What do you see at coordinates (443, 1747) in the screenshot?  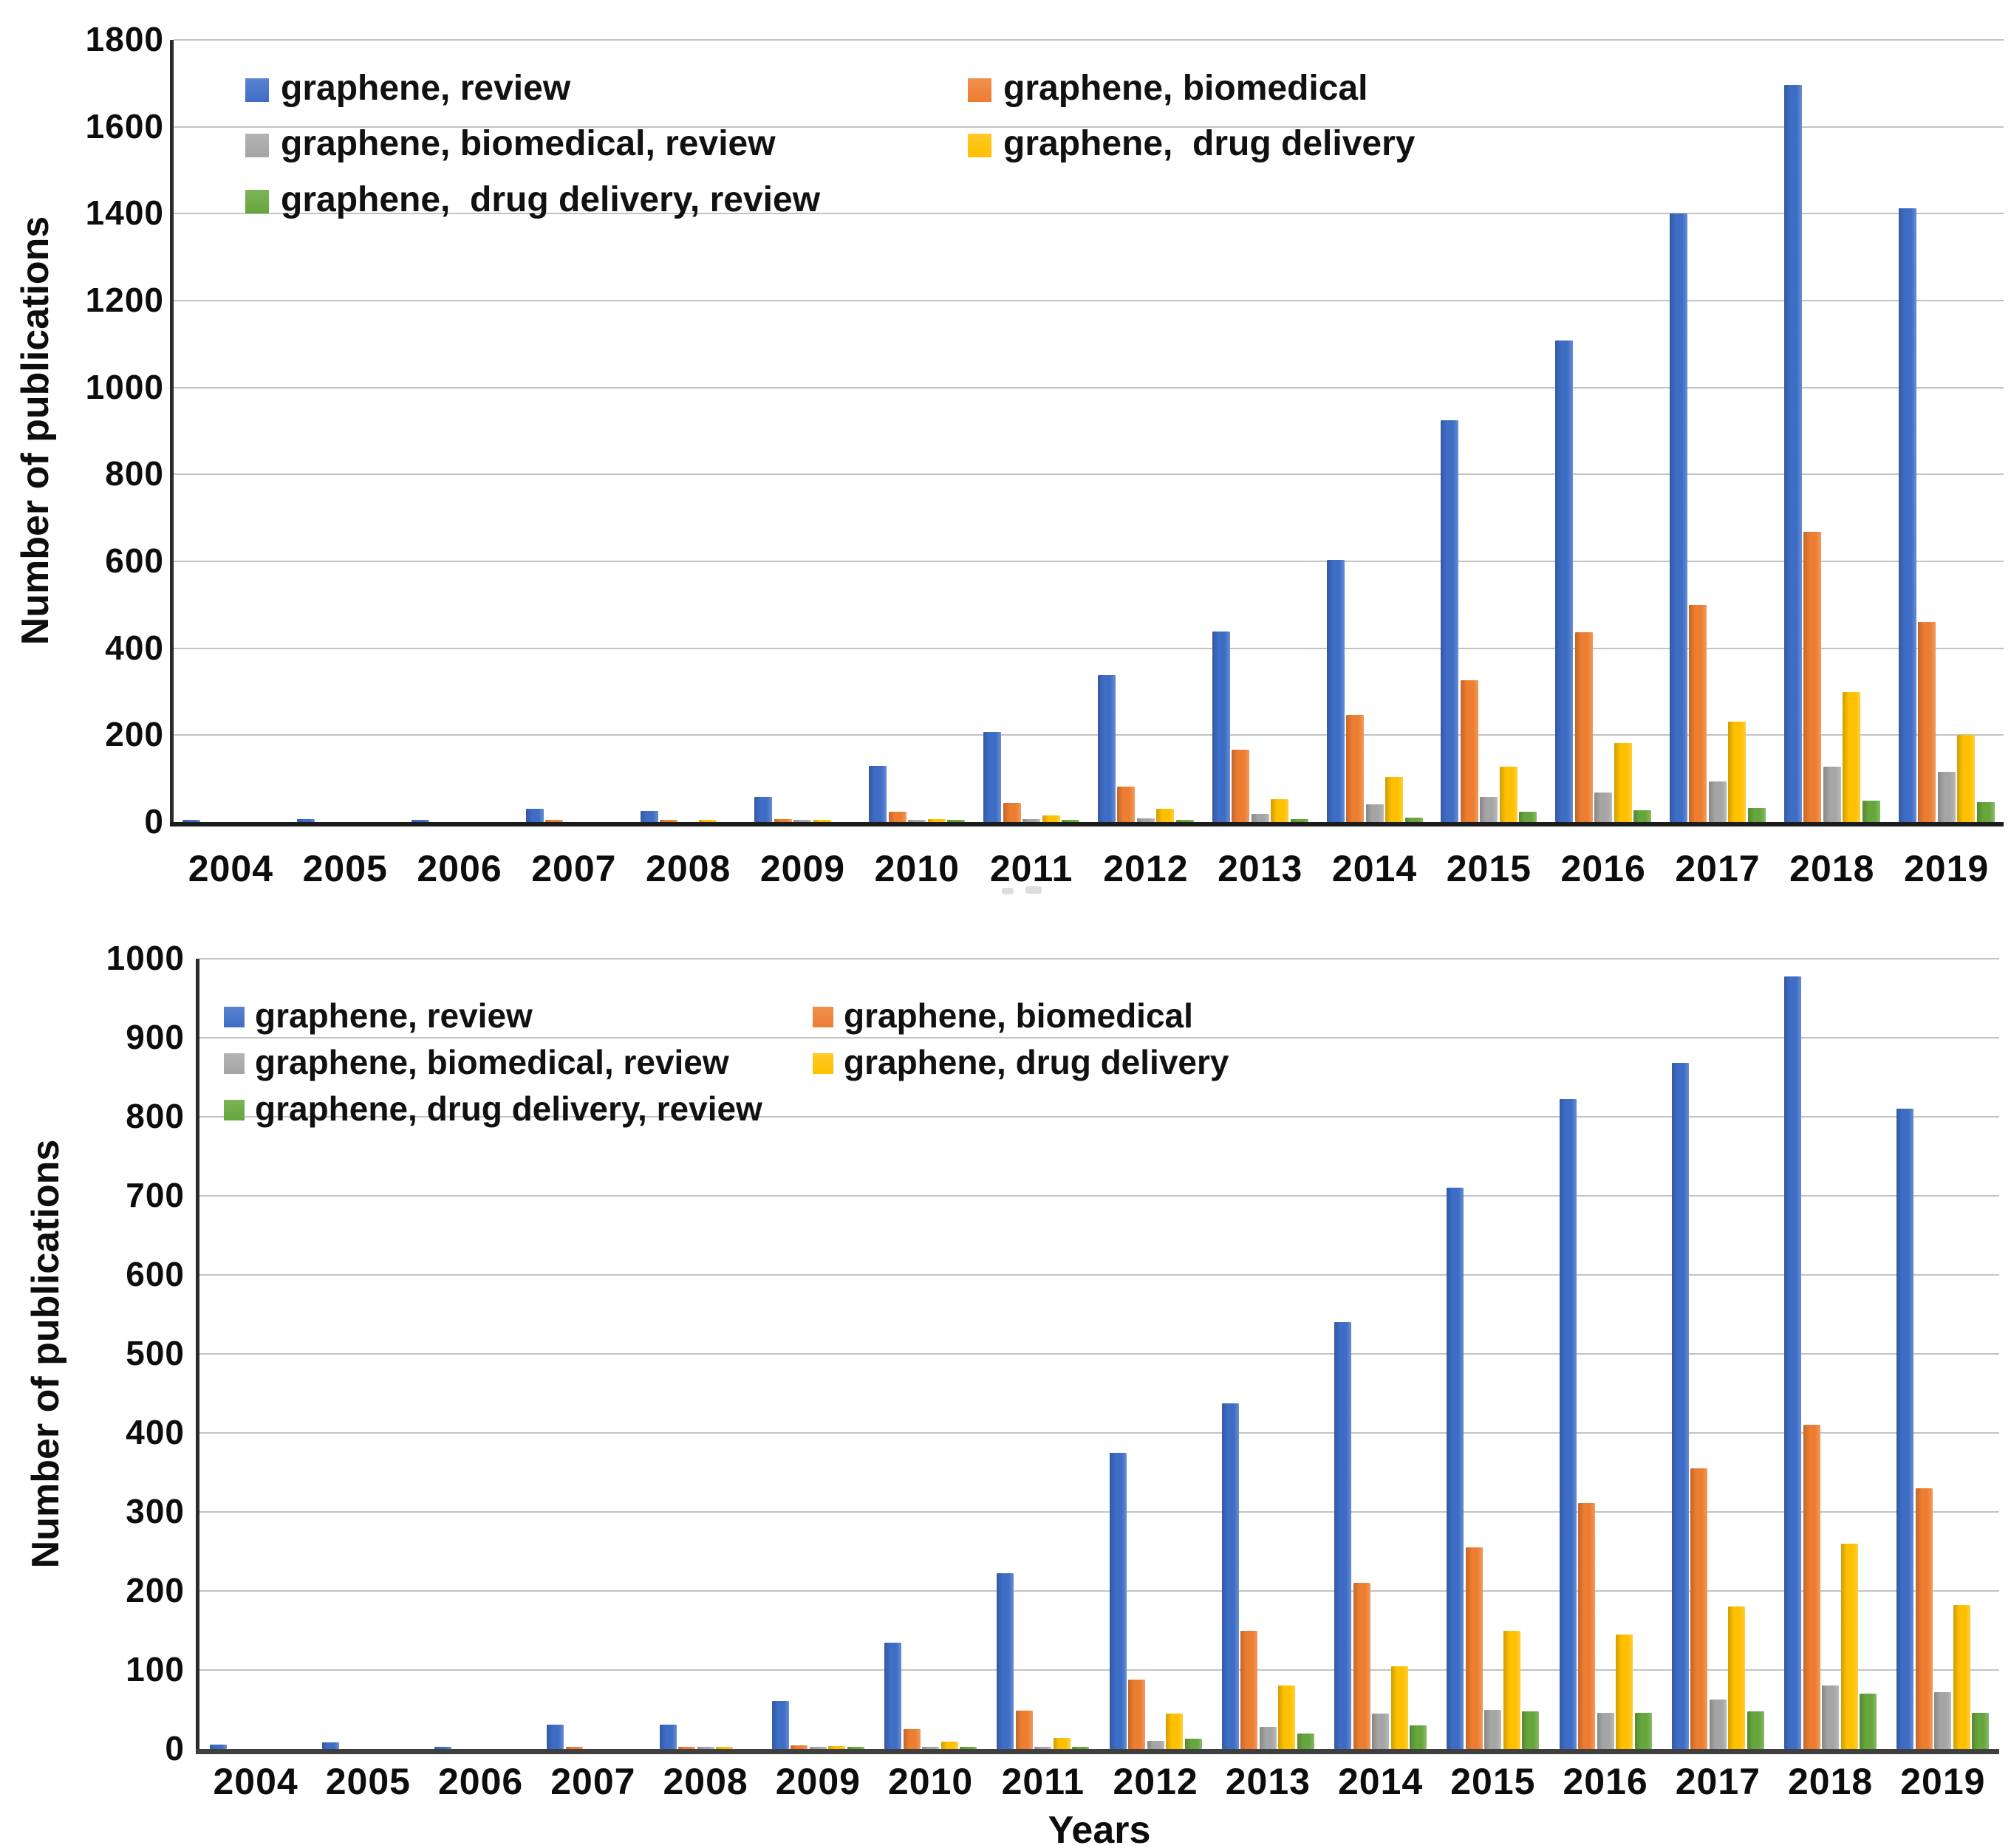 I see `bar-2006-series0` at bounding box center [443, 1747].